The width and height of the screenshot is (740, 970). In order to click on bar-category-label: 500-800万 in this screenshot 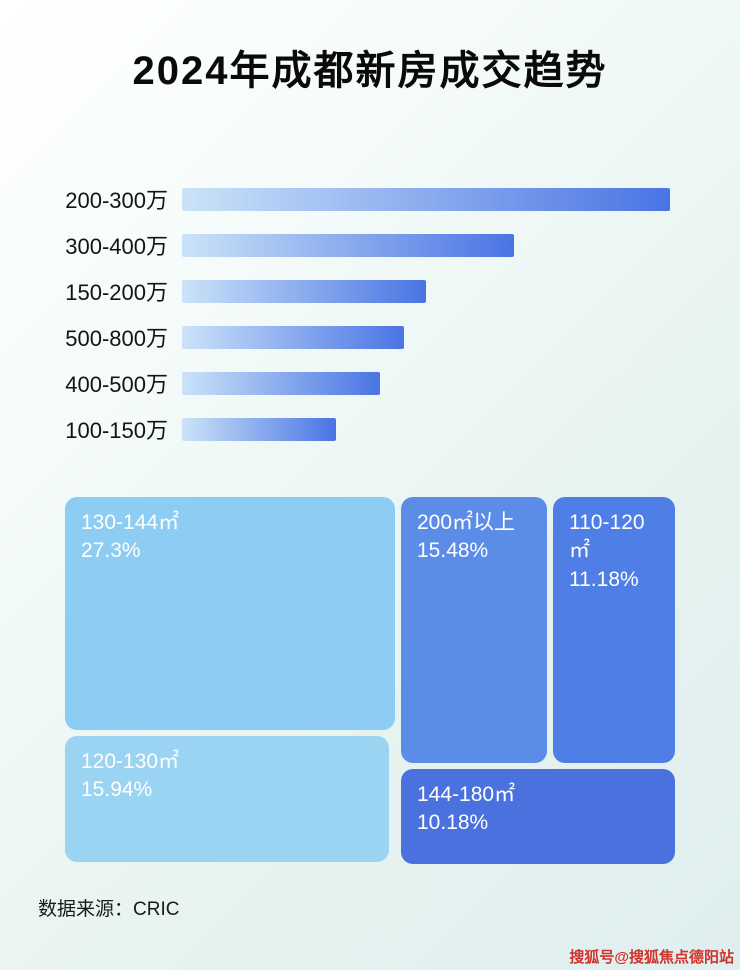, I will do `click(116, 338)`.